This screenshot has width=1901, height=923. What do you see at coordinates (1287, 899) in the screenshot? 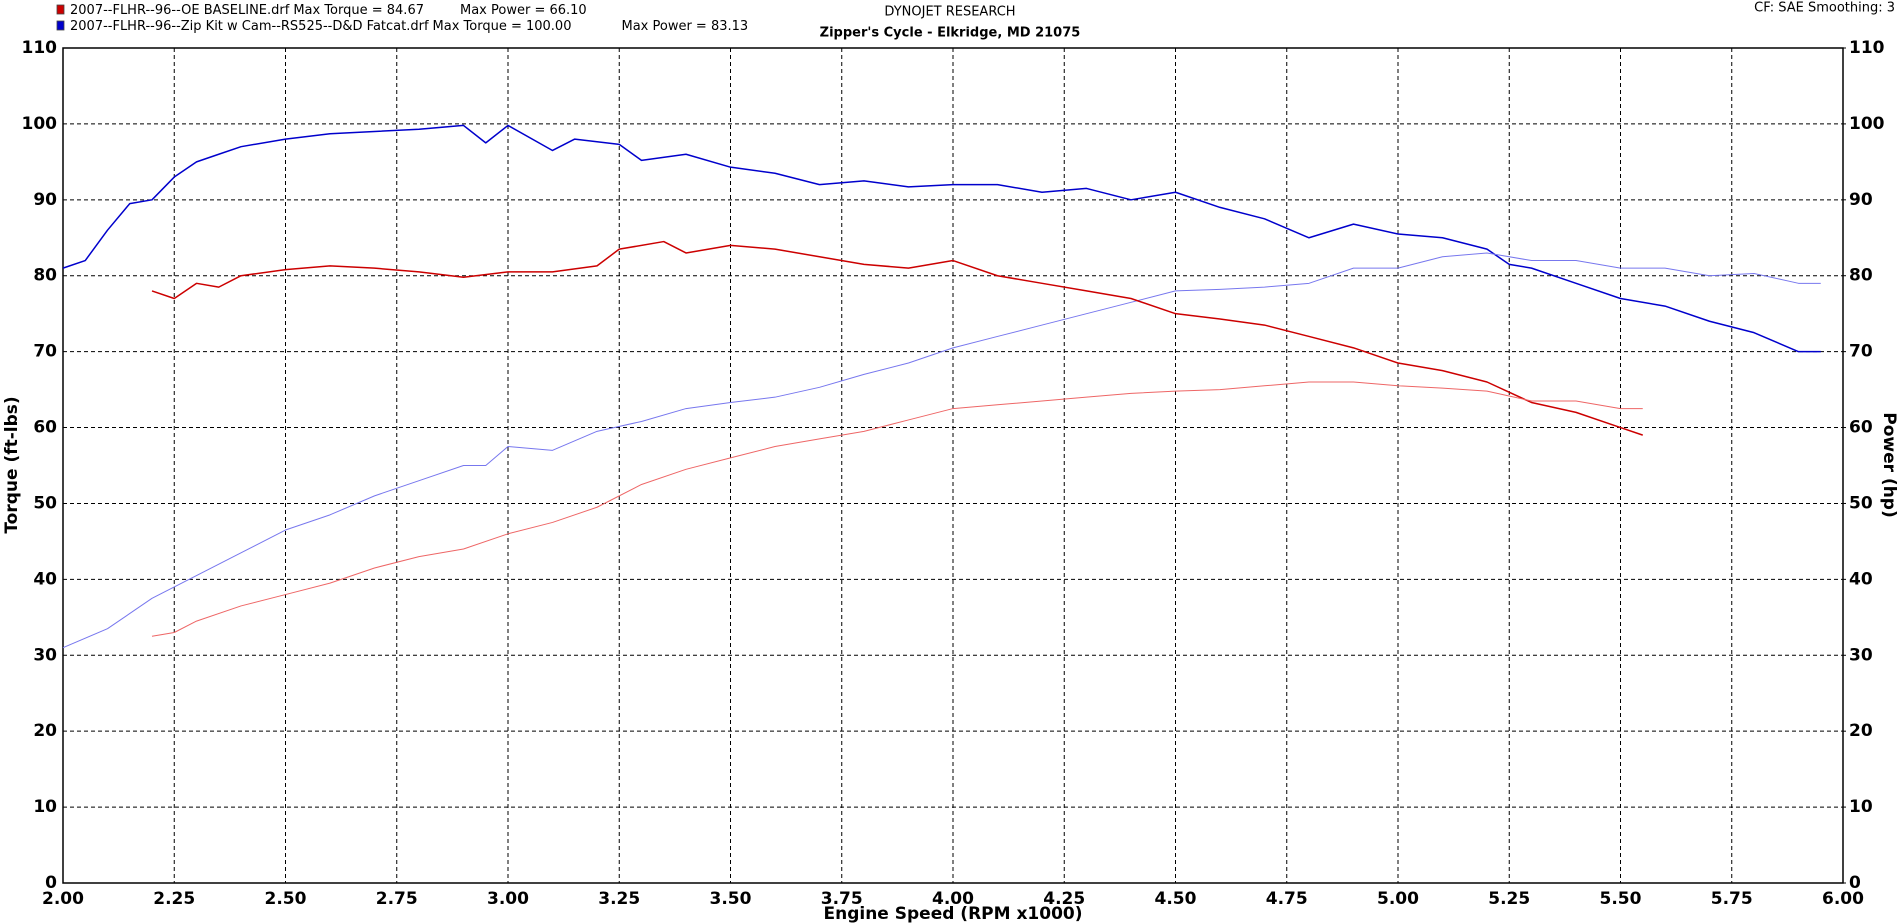
I see `x-tick-label: 4.75` at bounding box center [1287, 899].